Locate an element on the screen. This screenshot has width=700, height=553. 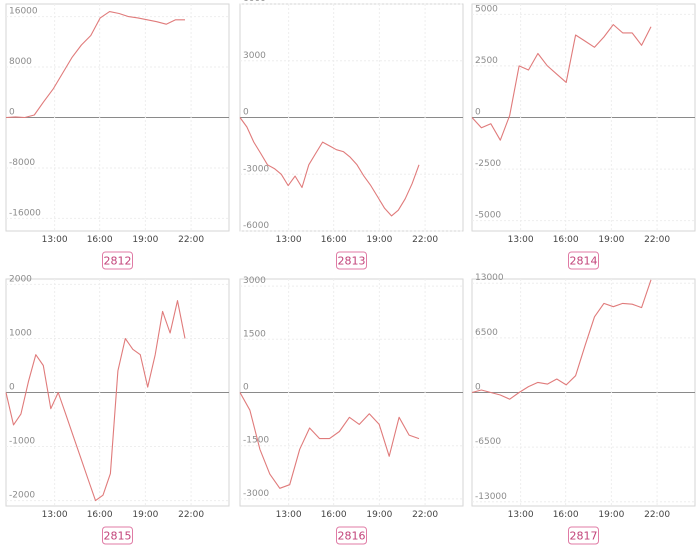
chart-label-text: 2814 is located at coordinates (584, 261).